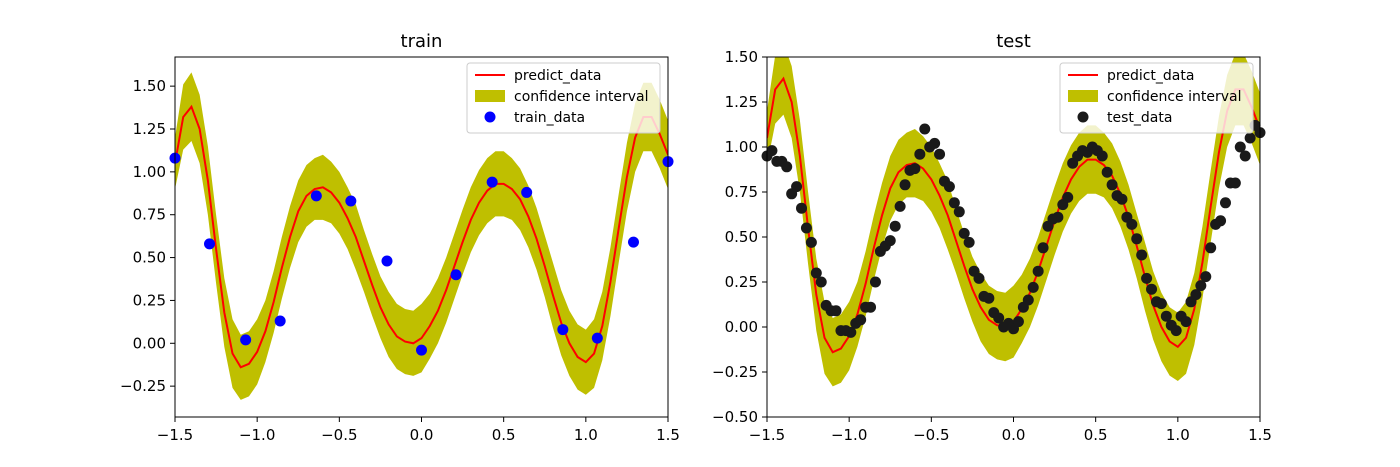 Image resolution: width=1400 pixels, height=467 pixels. Describe the element at coordinates (741, 237) in the screenshot. I see `y-tick-label: 0.50` at that location.